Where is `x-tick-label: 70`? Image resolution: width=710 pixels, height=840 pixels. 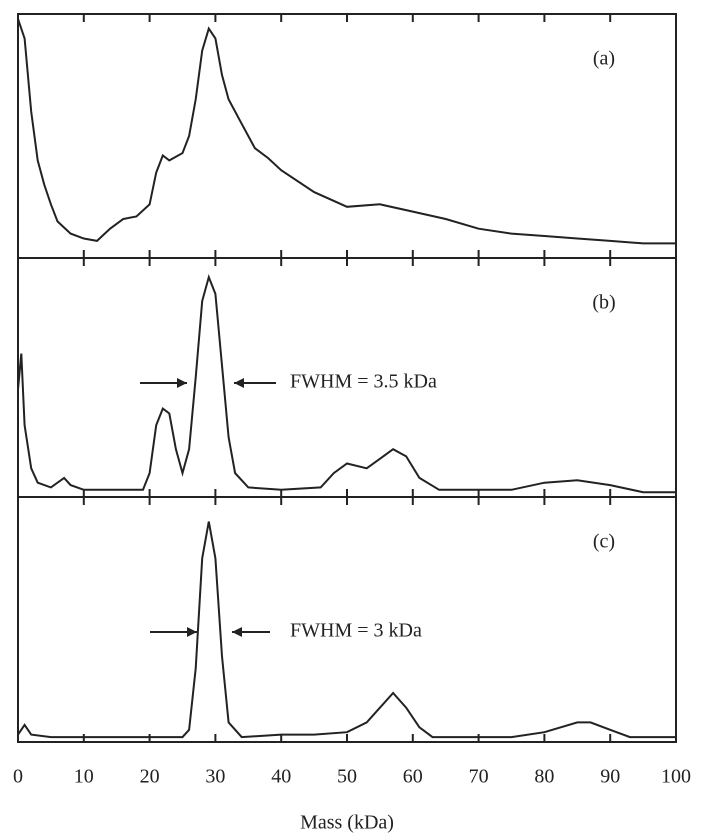 x-tick-label: 70 is located at coordinates (479, 777).